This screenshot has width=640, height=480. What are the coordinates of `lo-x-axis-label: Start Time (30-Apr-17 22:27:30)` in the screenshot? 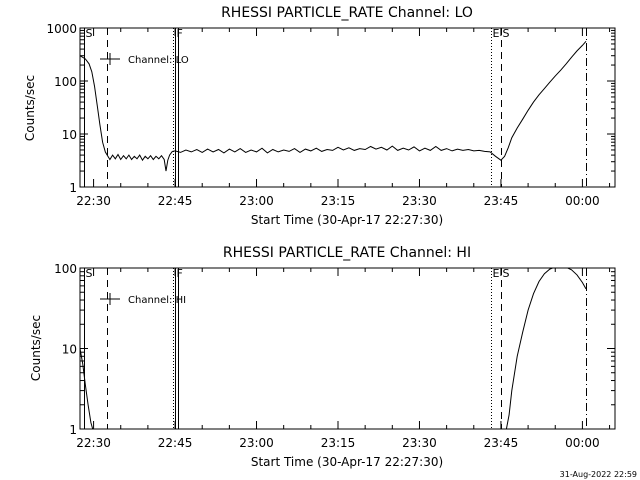 It's located at (347, 220).